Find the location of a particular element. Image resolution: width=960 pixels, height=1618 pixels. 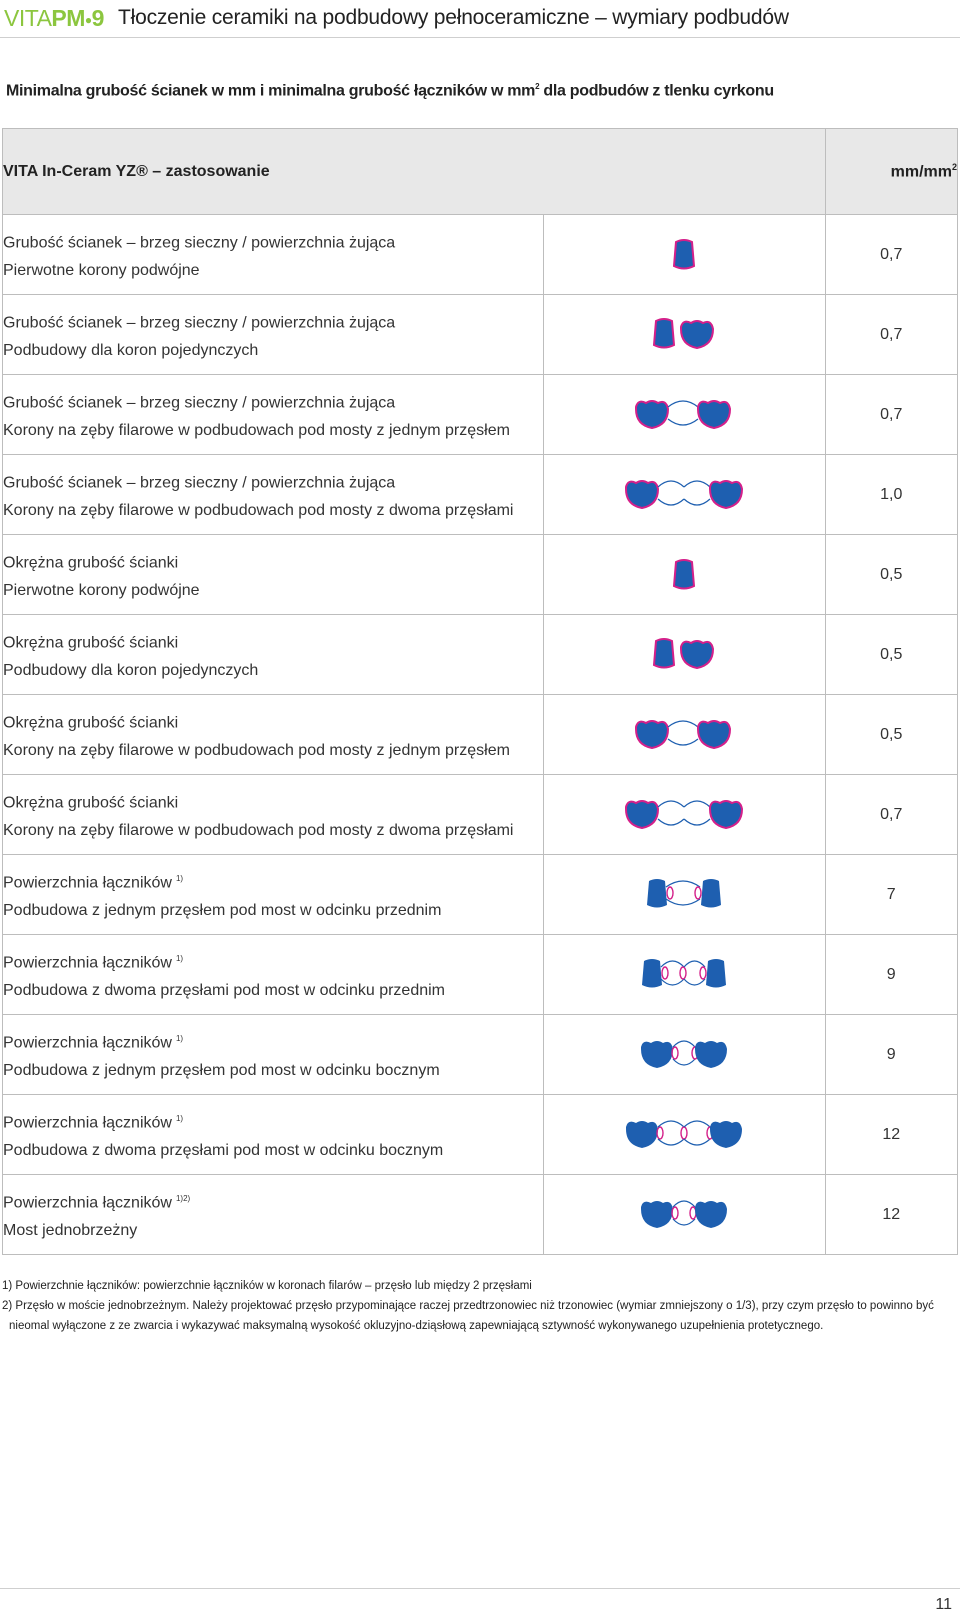

posterior-bridge-two-pontics-icon is located at coordinates (684, 1134).